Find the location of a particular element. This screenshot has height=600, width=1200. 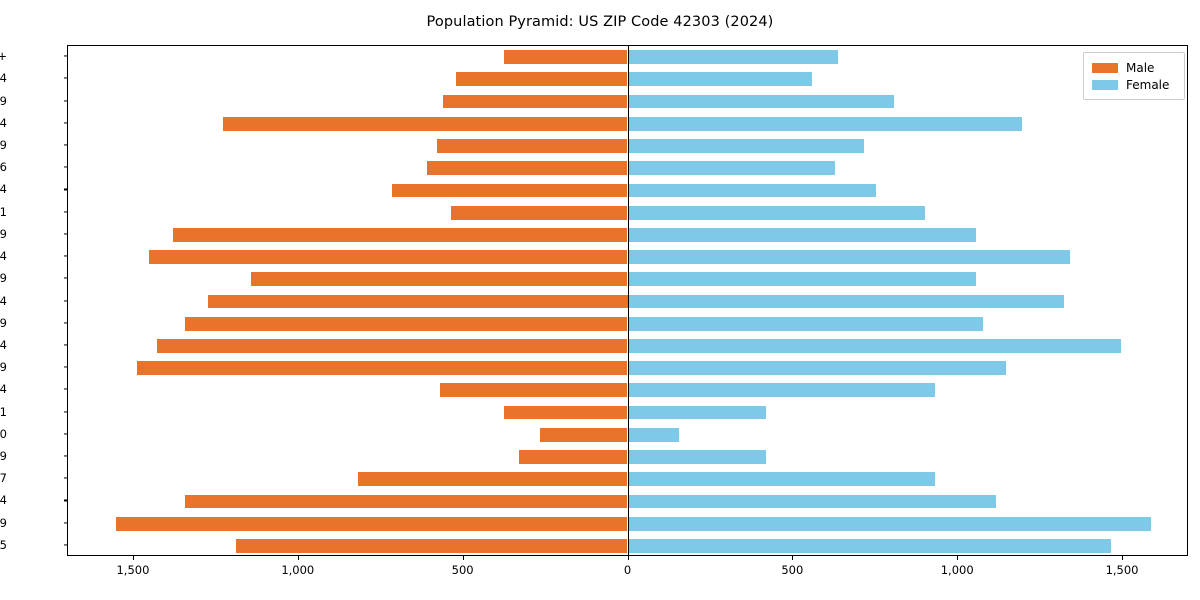

y-tick-label-45-49: 45-49 is located at coordinates (3, 278).